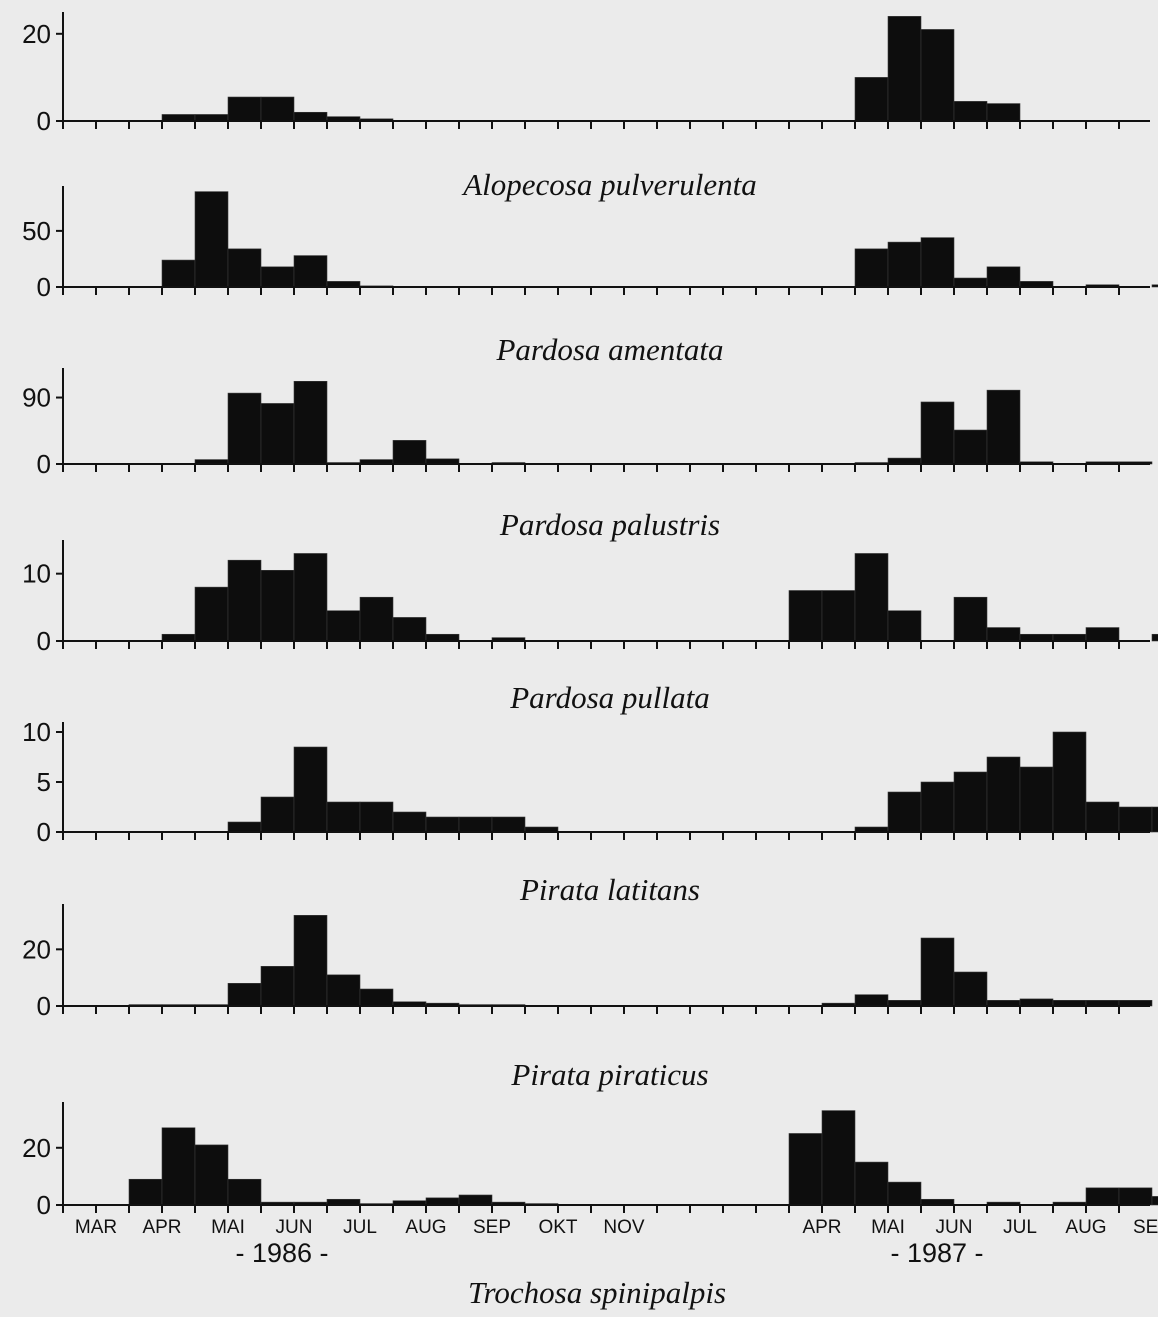  I want to click on month-label-1986: MAR, so click(96, 1227).